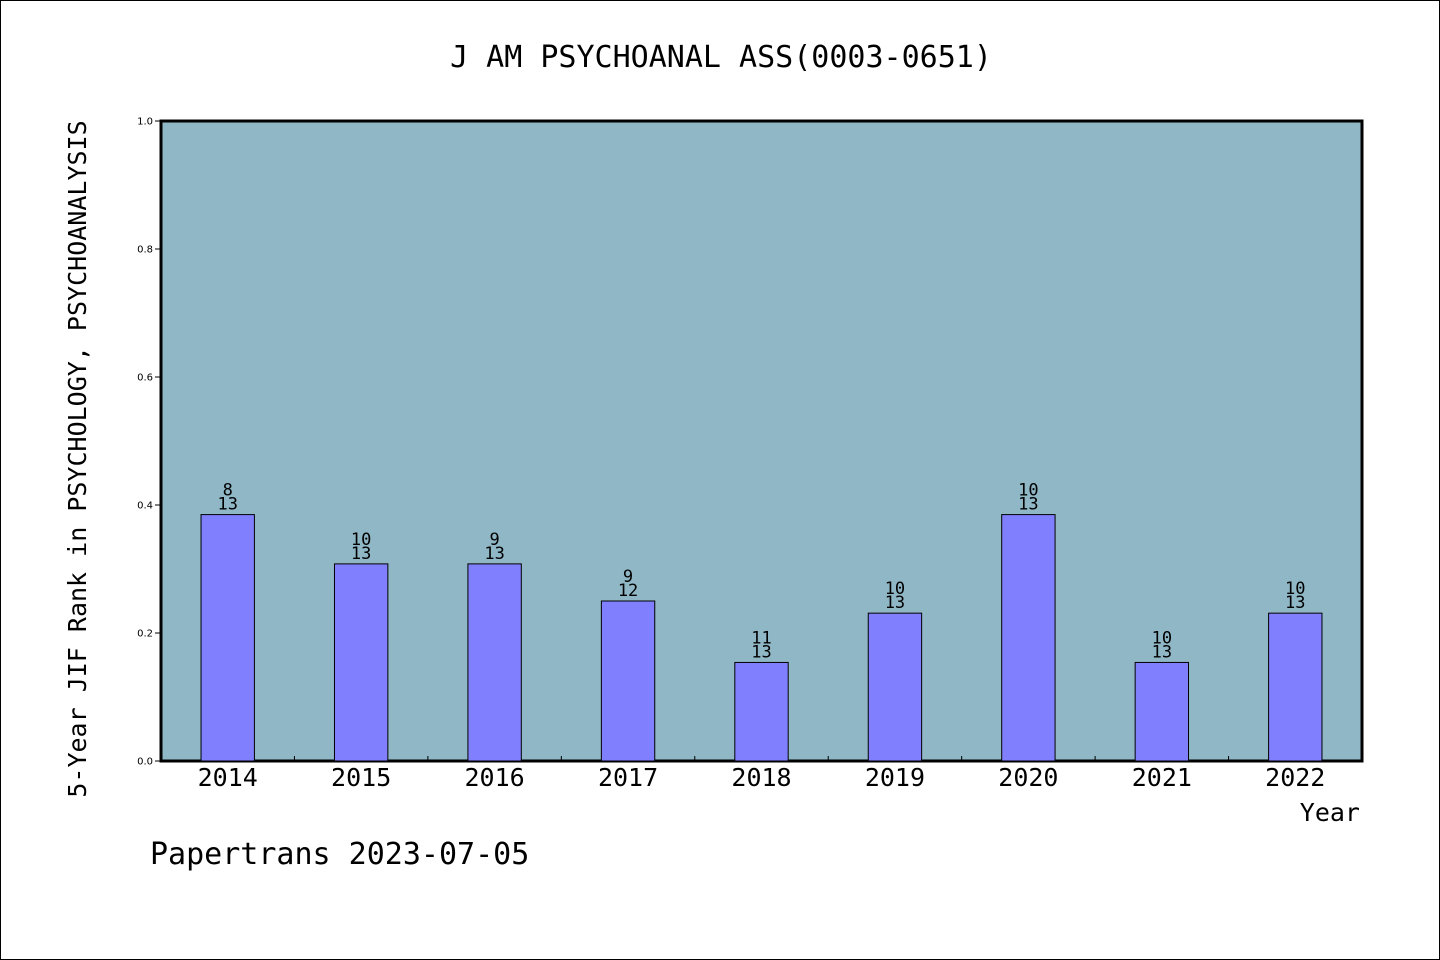 The width and height of the screenshot is (1440, 960). I want to click on bar-total-label: 12, so click(628, 591).